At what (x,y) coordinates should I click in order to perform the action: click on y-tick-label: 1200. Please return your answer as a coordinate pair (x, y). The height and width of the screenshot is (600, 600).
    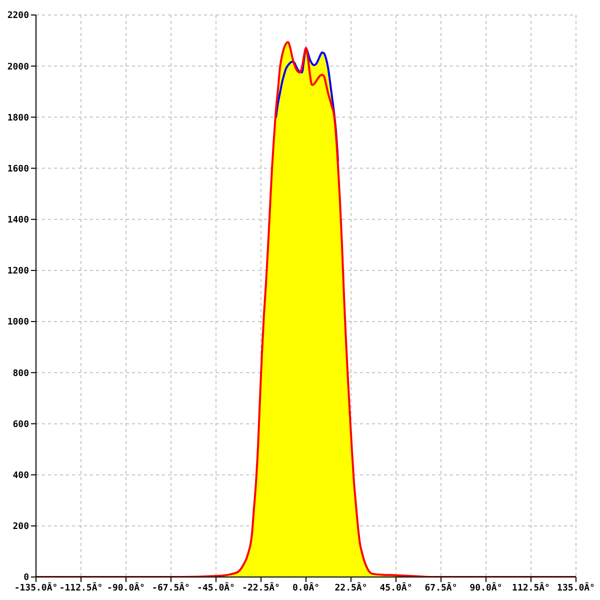
    Looking at the image, I should click on (18, 271).